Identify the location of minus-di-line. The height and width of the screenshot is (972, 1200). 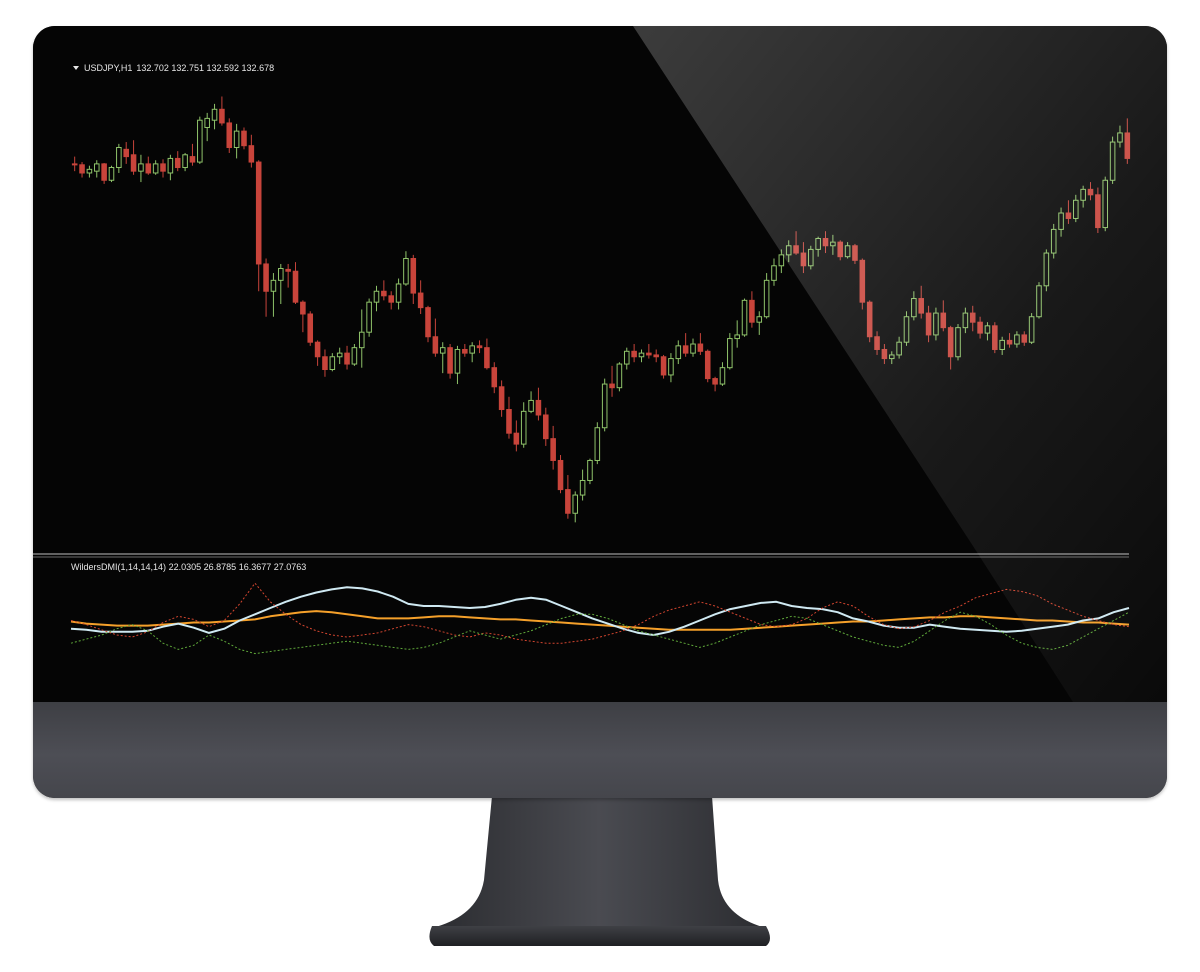
(600, 613).